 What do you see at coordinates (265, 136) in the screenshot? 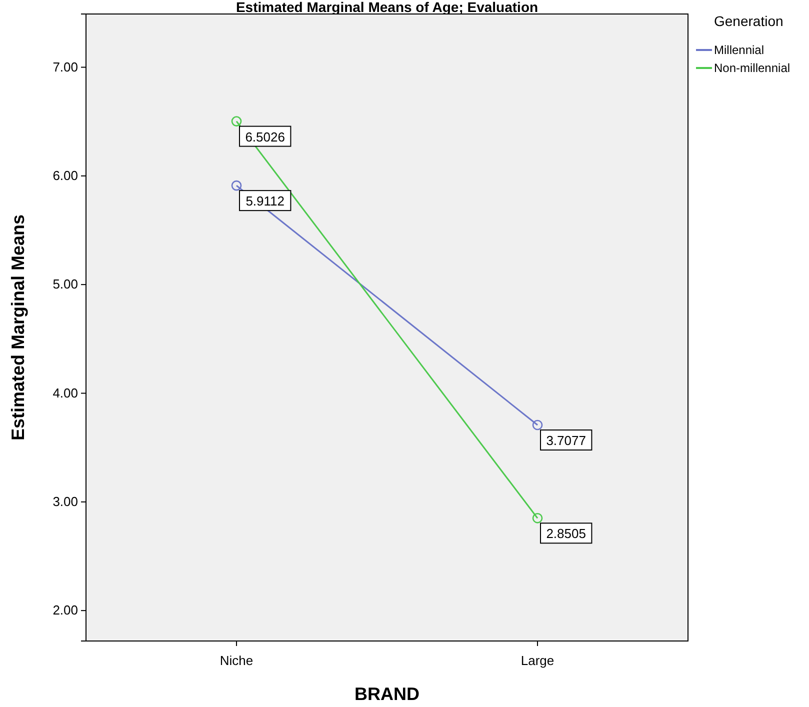
I see `data-label: 6.5026` at bounding box center [265, 136].